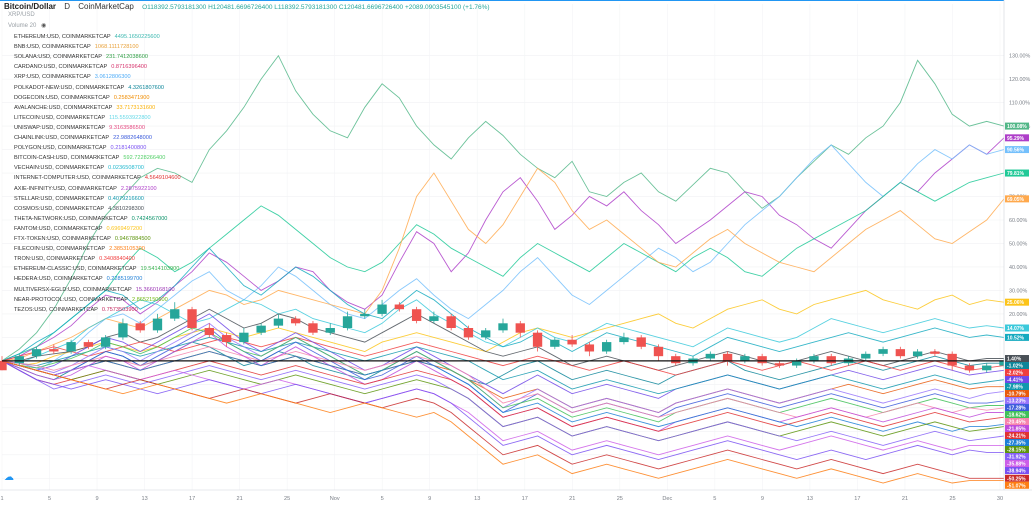 This screenshot has height=507, width=1032. What do you see at coordinates (1000, 499) in the screenshot?
I see `x-tick-label: 30` at bounding box center [1000, 499].